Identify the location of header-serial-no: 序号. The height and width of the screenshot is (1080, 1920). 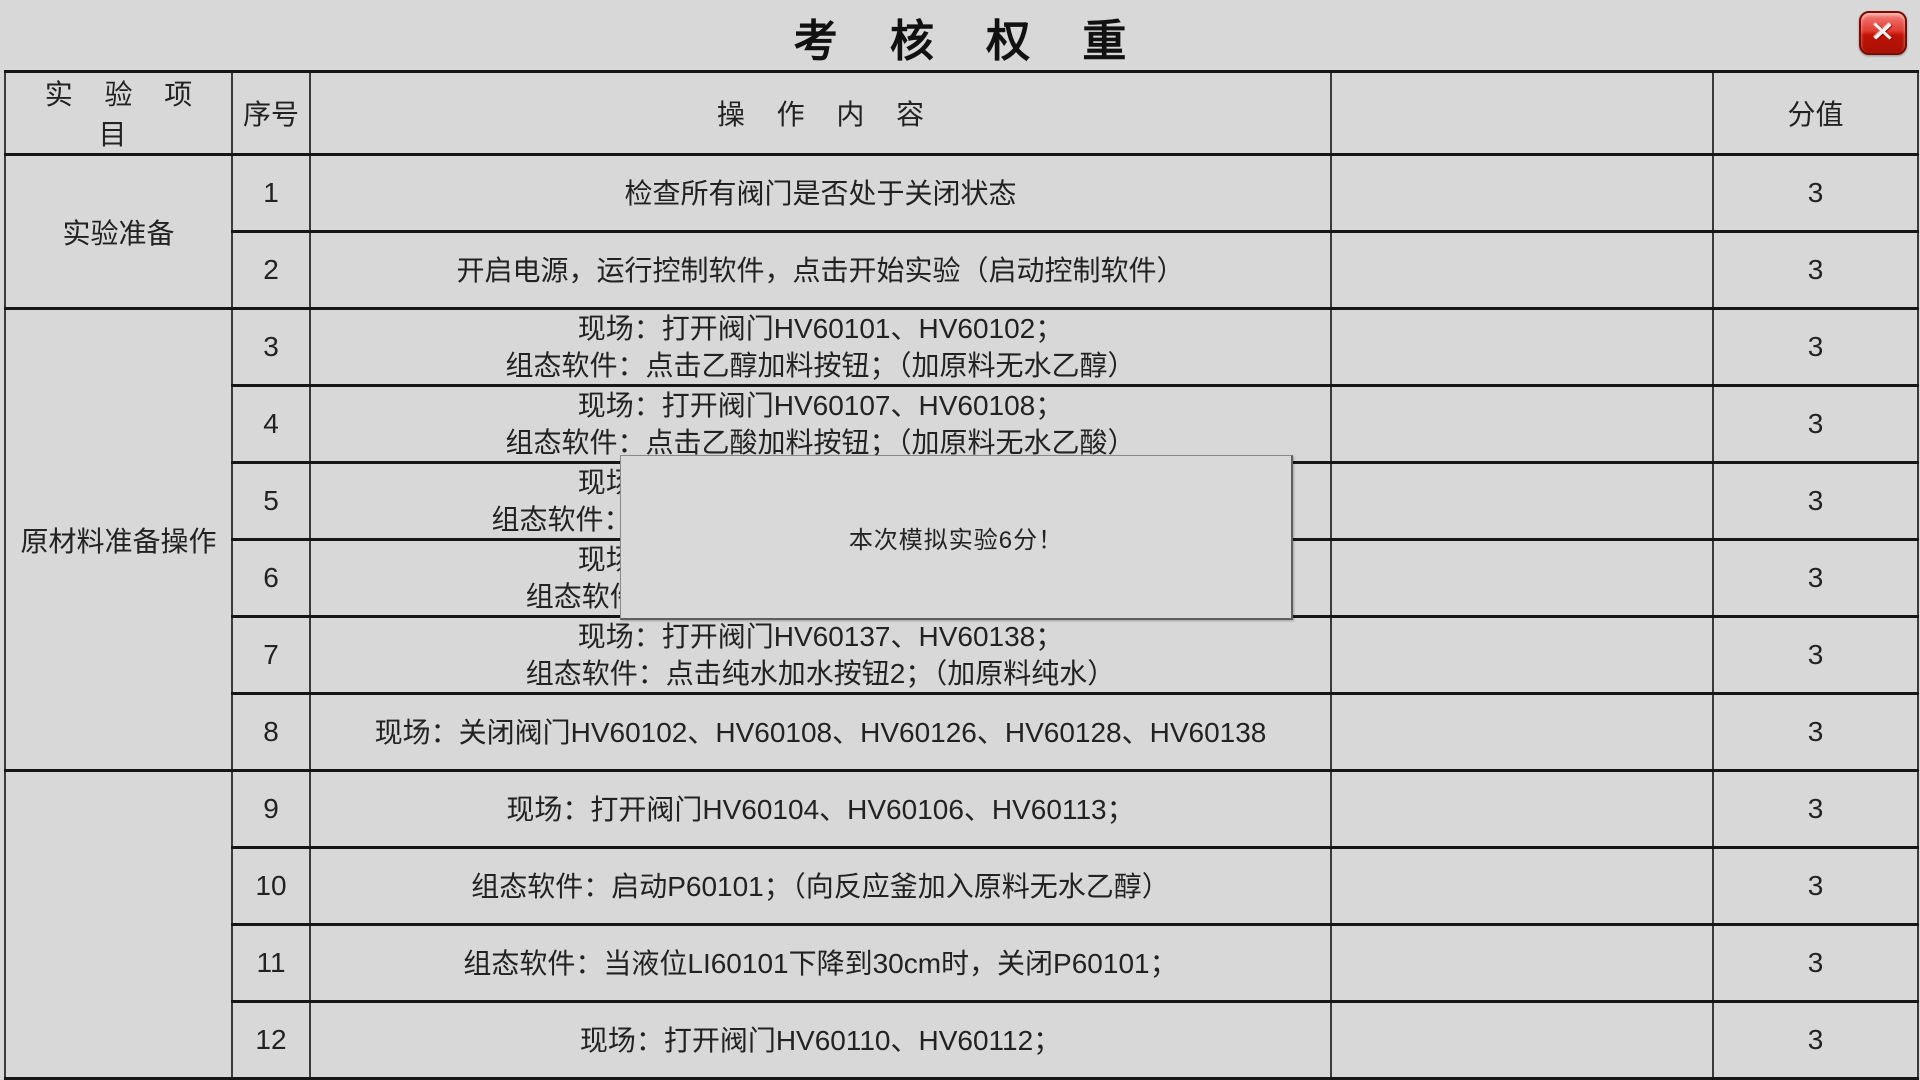
(271, 113).